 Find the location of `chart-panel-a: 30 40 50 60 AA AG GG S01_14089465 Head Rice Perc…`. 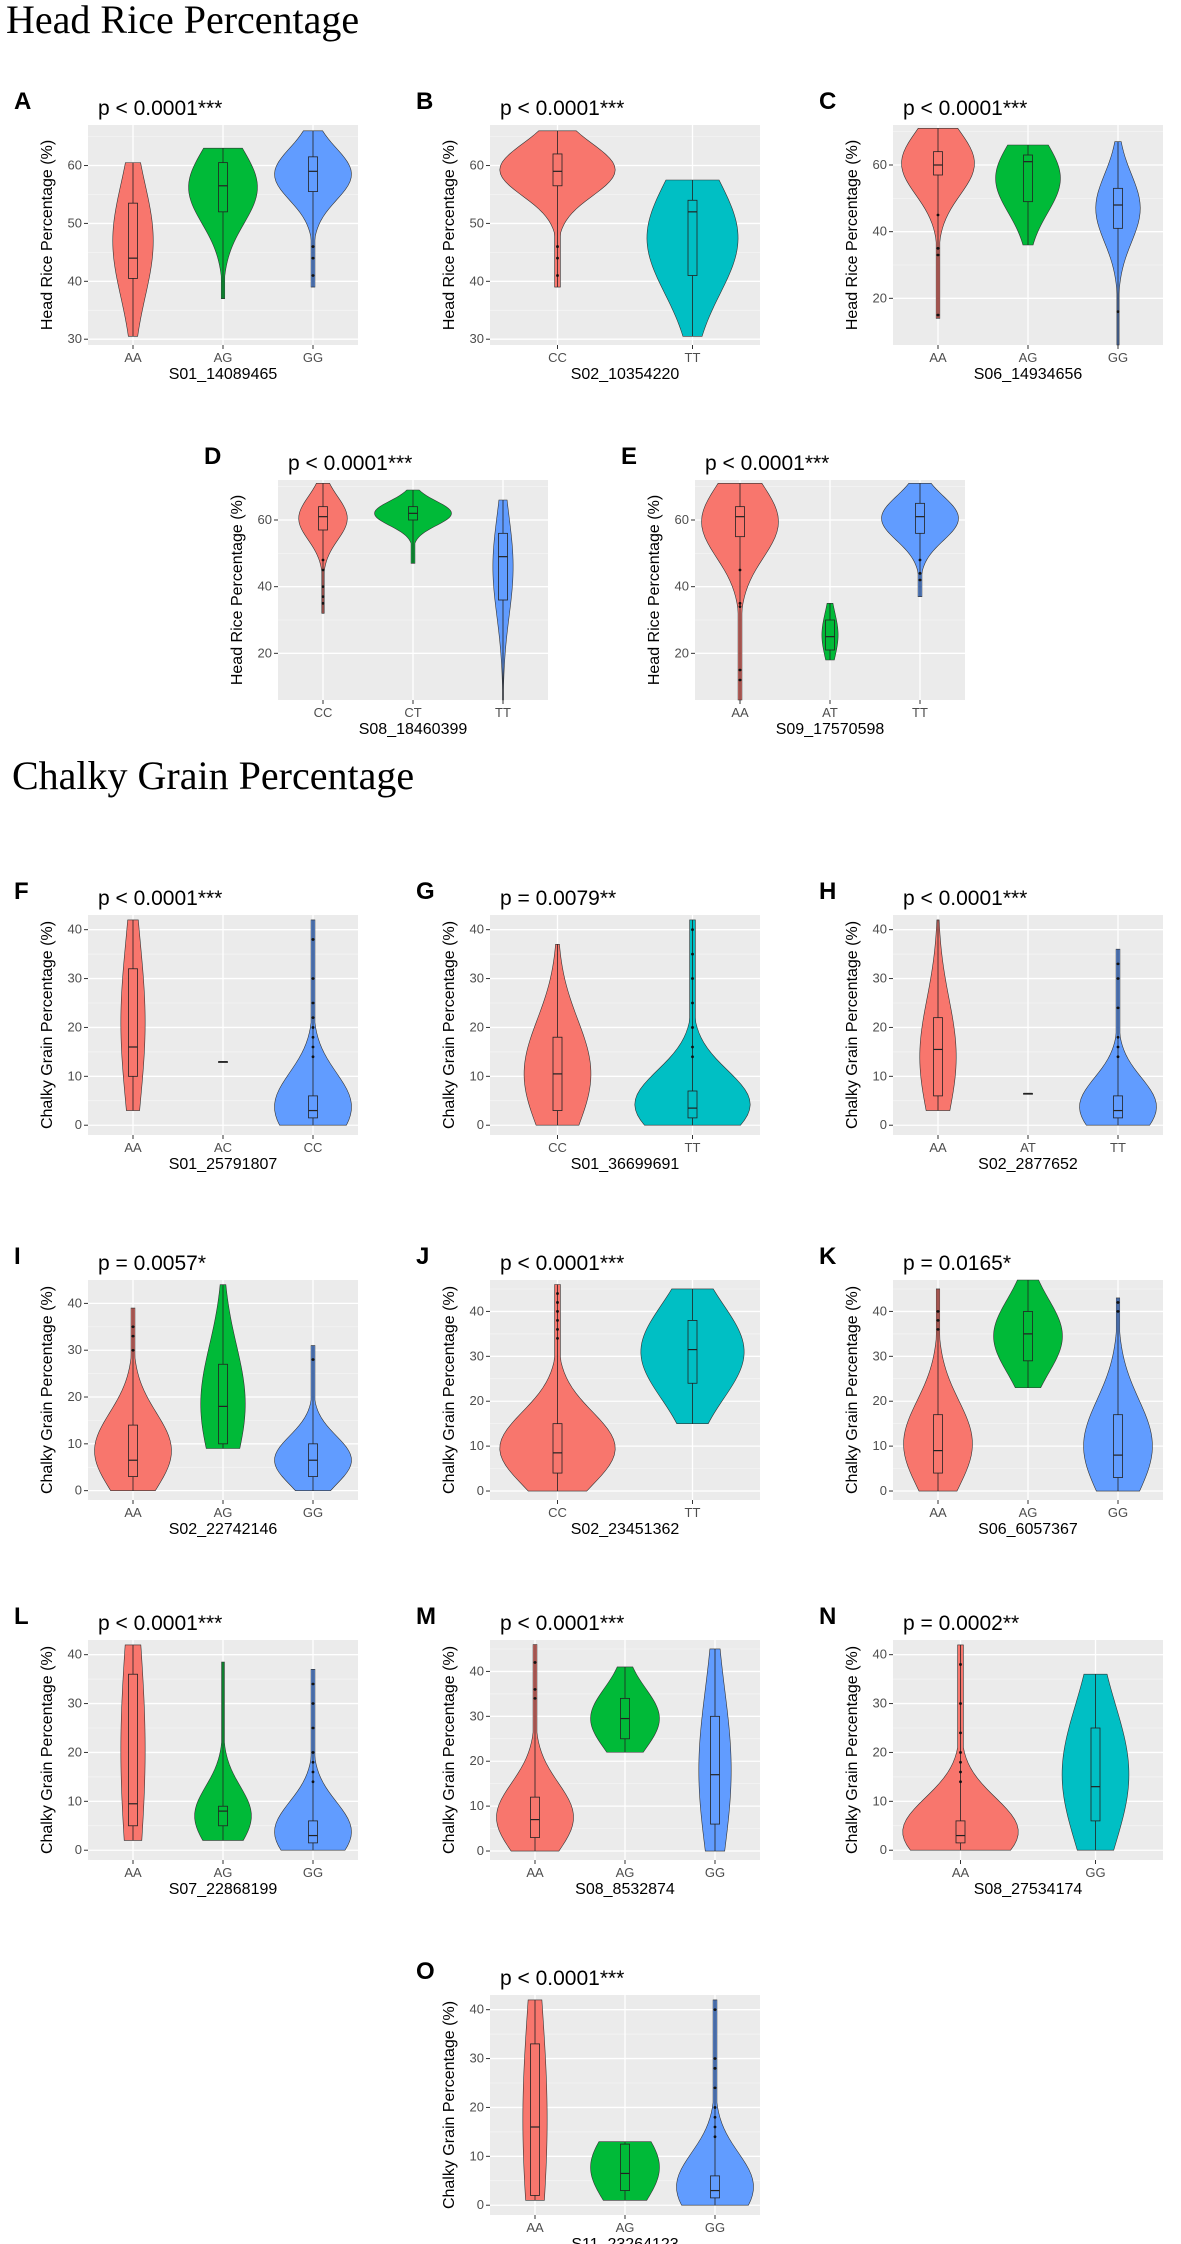

chart-panel-a: 30 40 50 60 AA AG GG S01_14089465 Head Rice Perc… is located at coordinates (186, 235).